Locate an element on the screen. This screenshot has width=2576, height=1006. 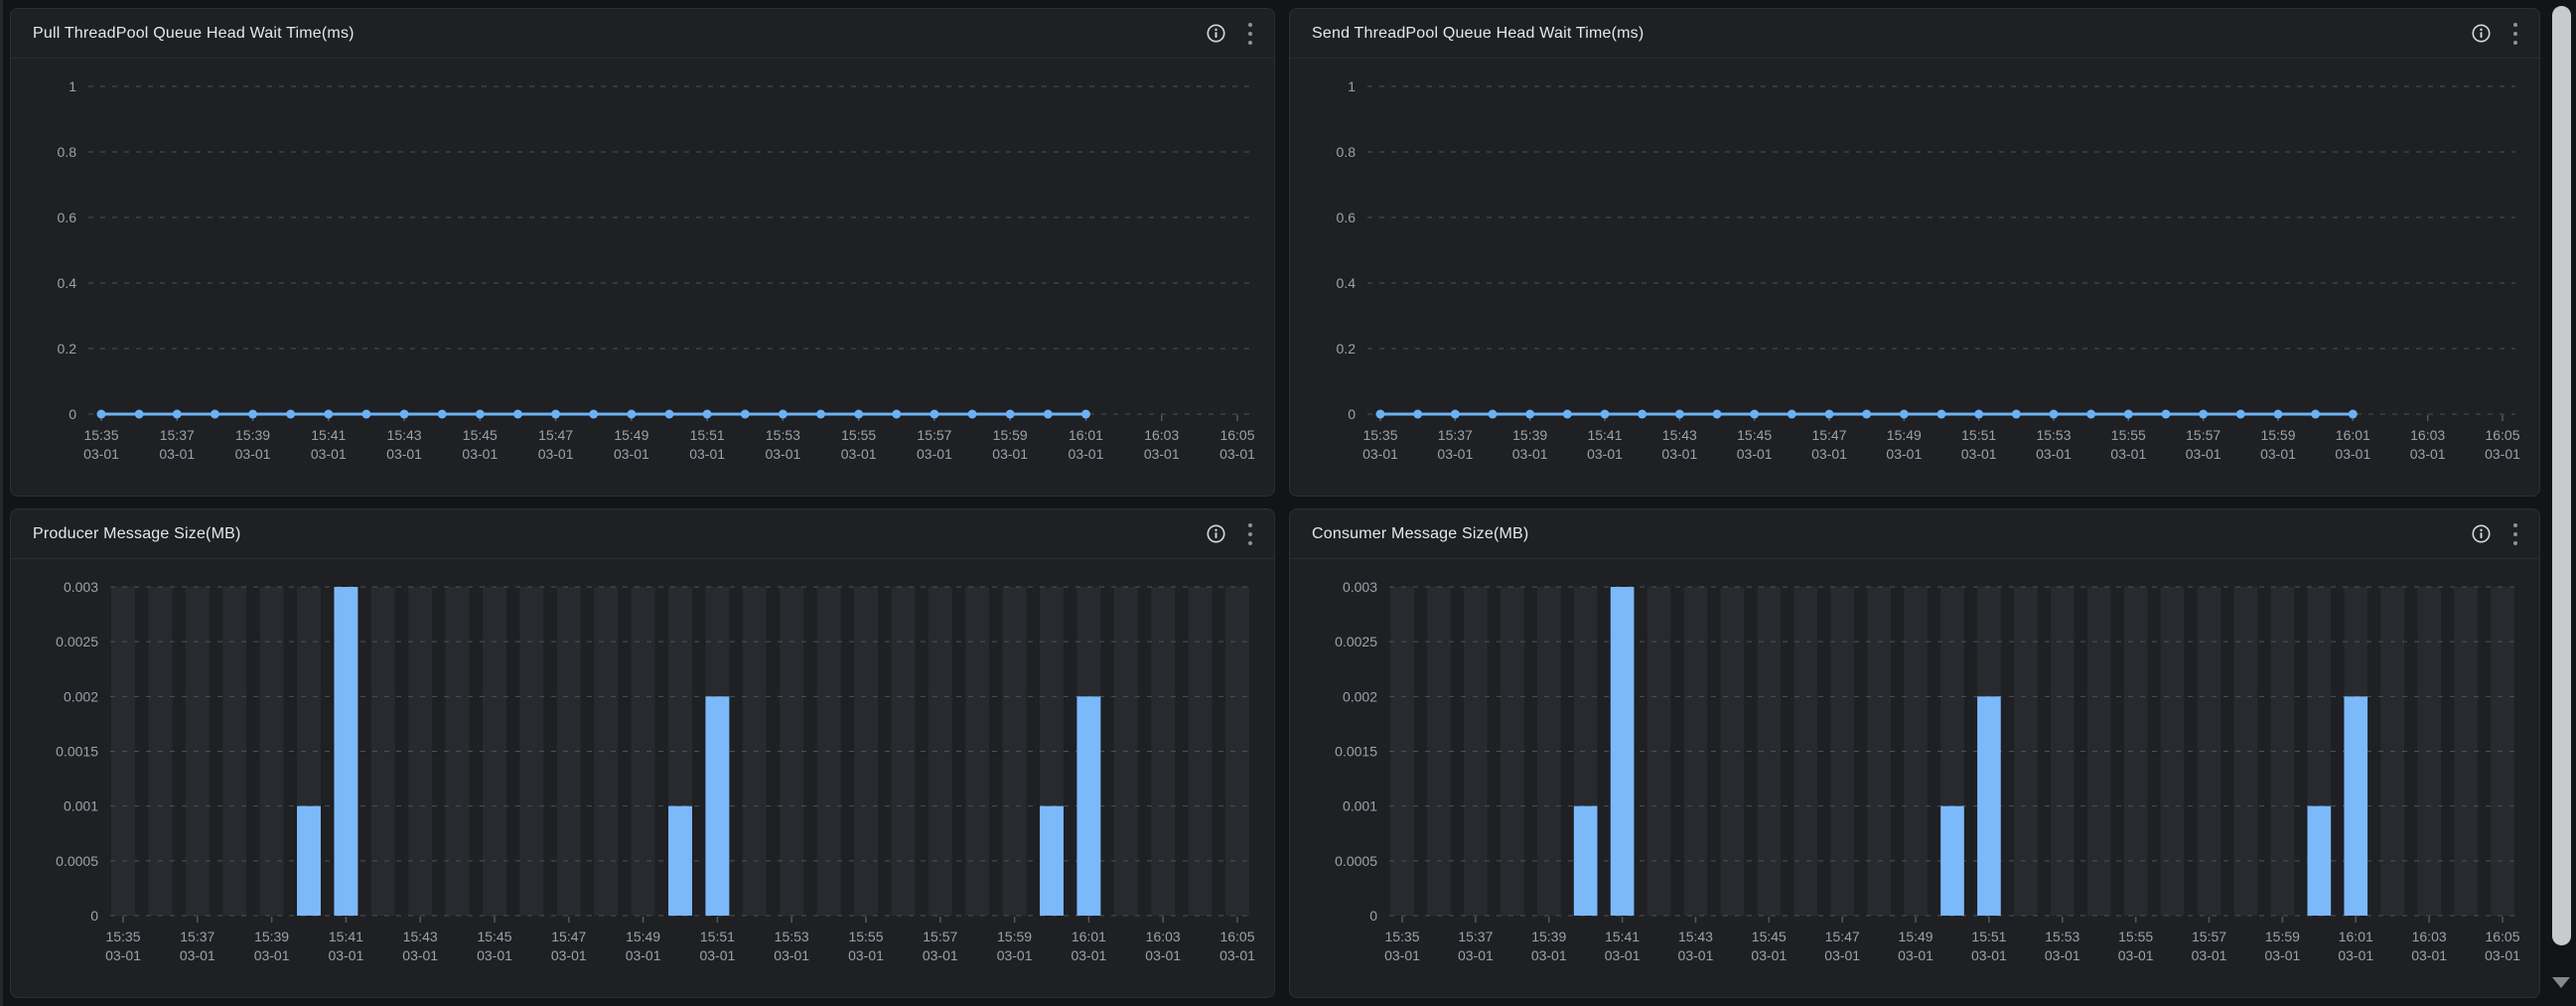
scroll-down-icon is located at coordinates (2561, 982).